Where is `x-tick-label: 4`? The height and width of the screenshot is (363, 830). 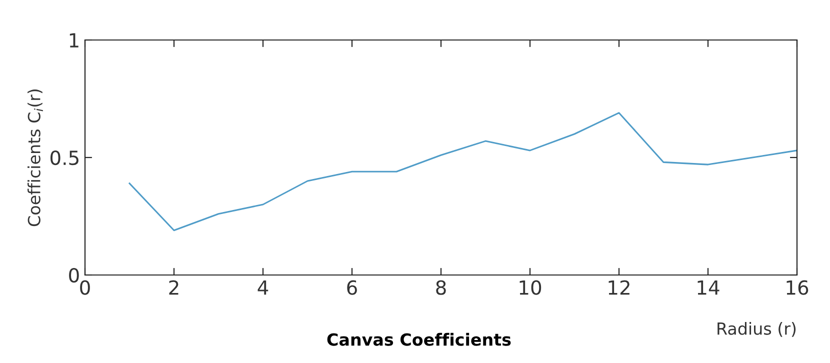 x-tick-label: 4 is located at coordinates (263, 287).